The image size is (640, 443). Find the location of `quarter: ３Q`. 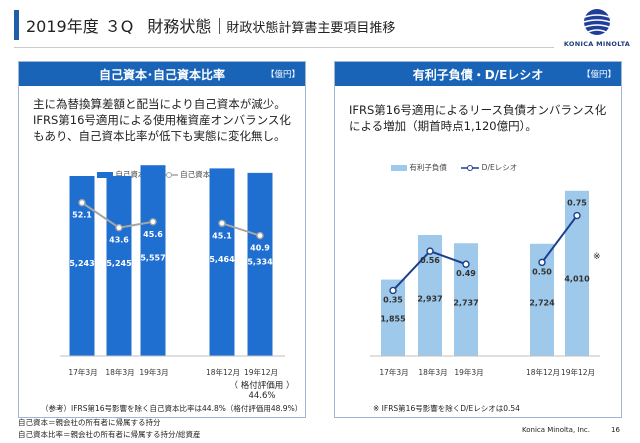

quarter: ３Q is located at coordinates (119, 26).